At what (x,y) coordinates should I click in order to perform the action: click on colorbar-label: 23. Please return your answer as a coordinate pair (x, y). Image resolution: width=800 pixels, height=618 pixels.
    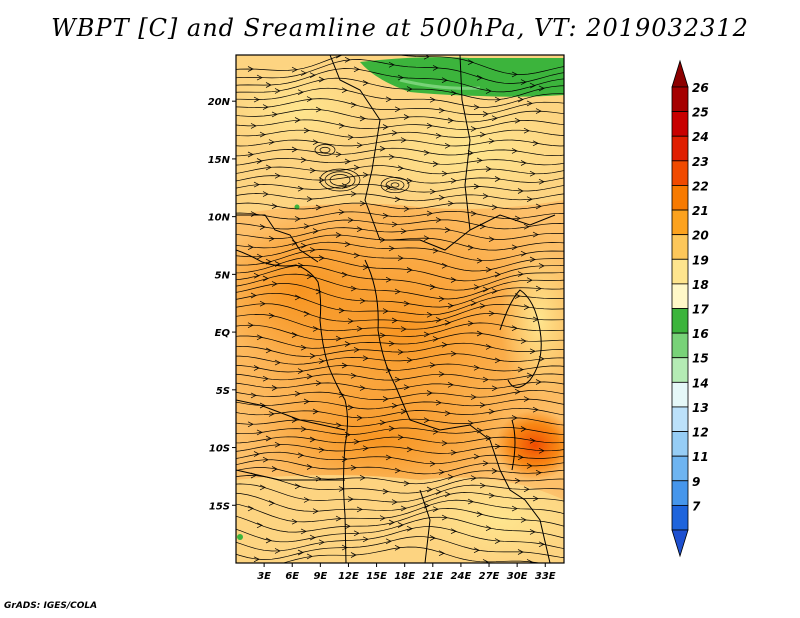
    Looking at the image, I should click on (700, 162).